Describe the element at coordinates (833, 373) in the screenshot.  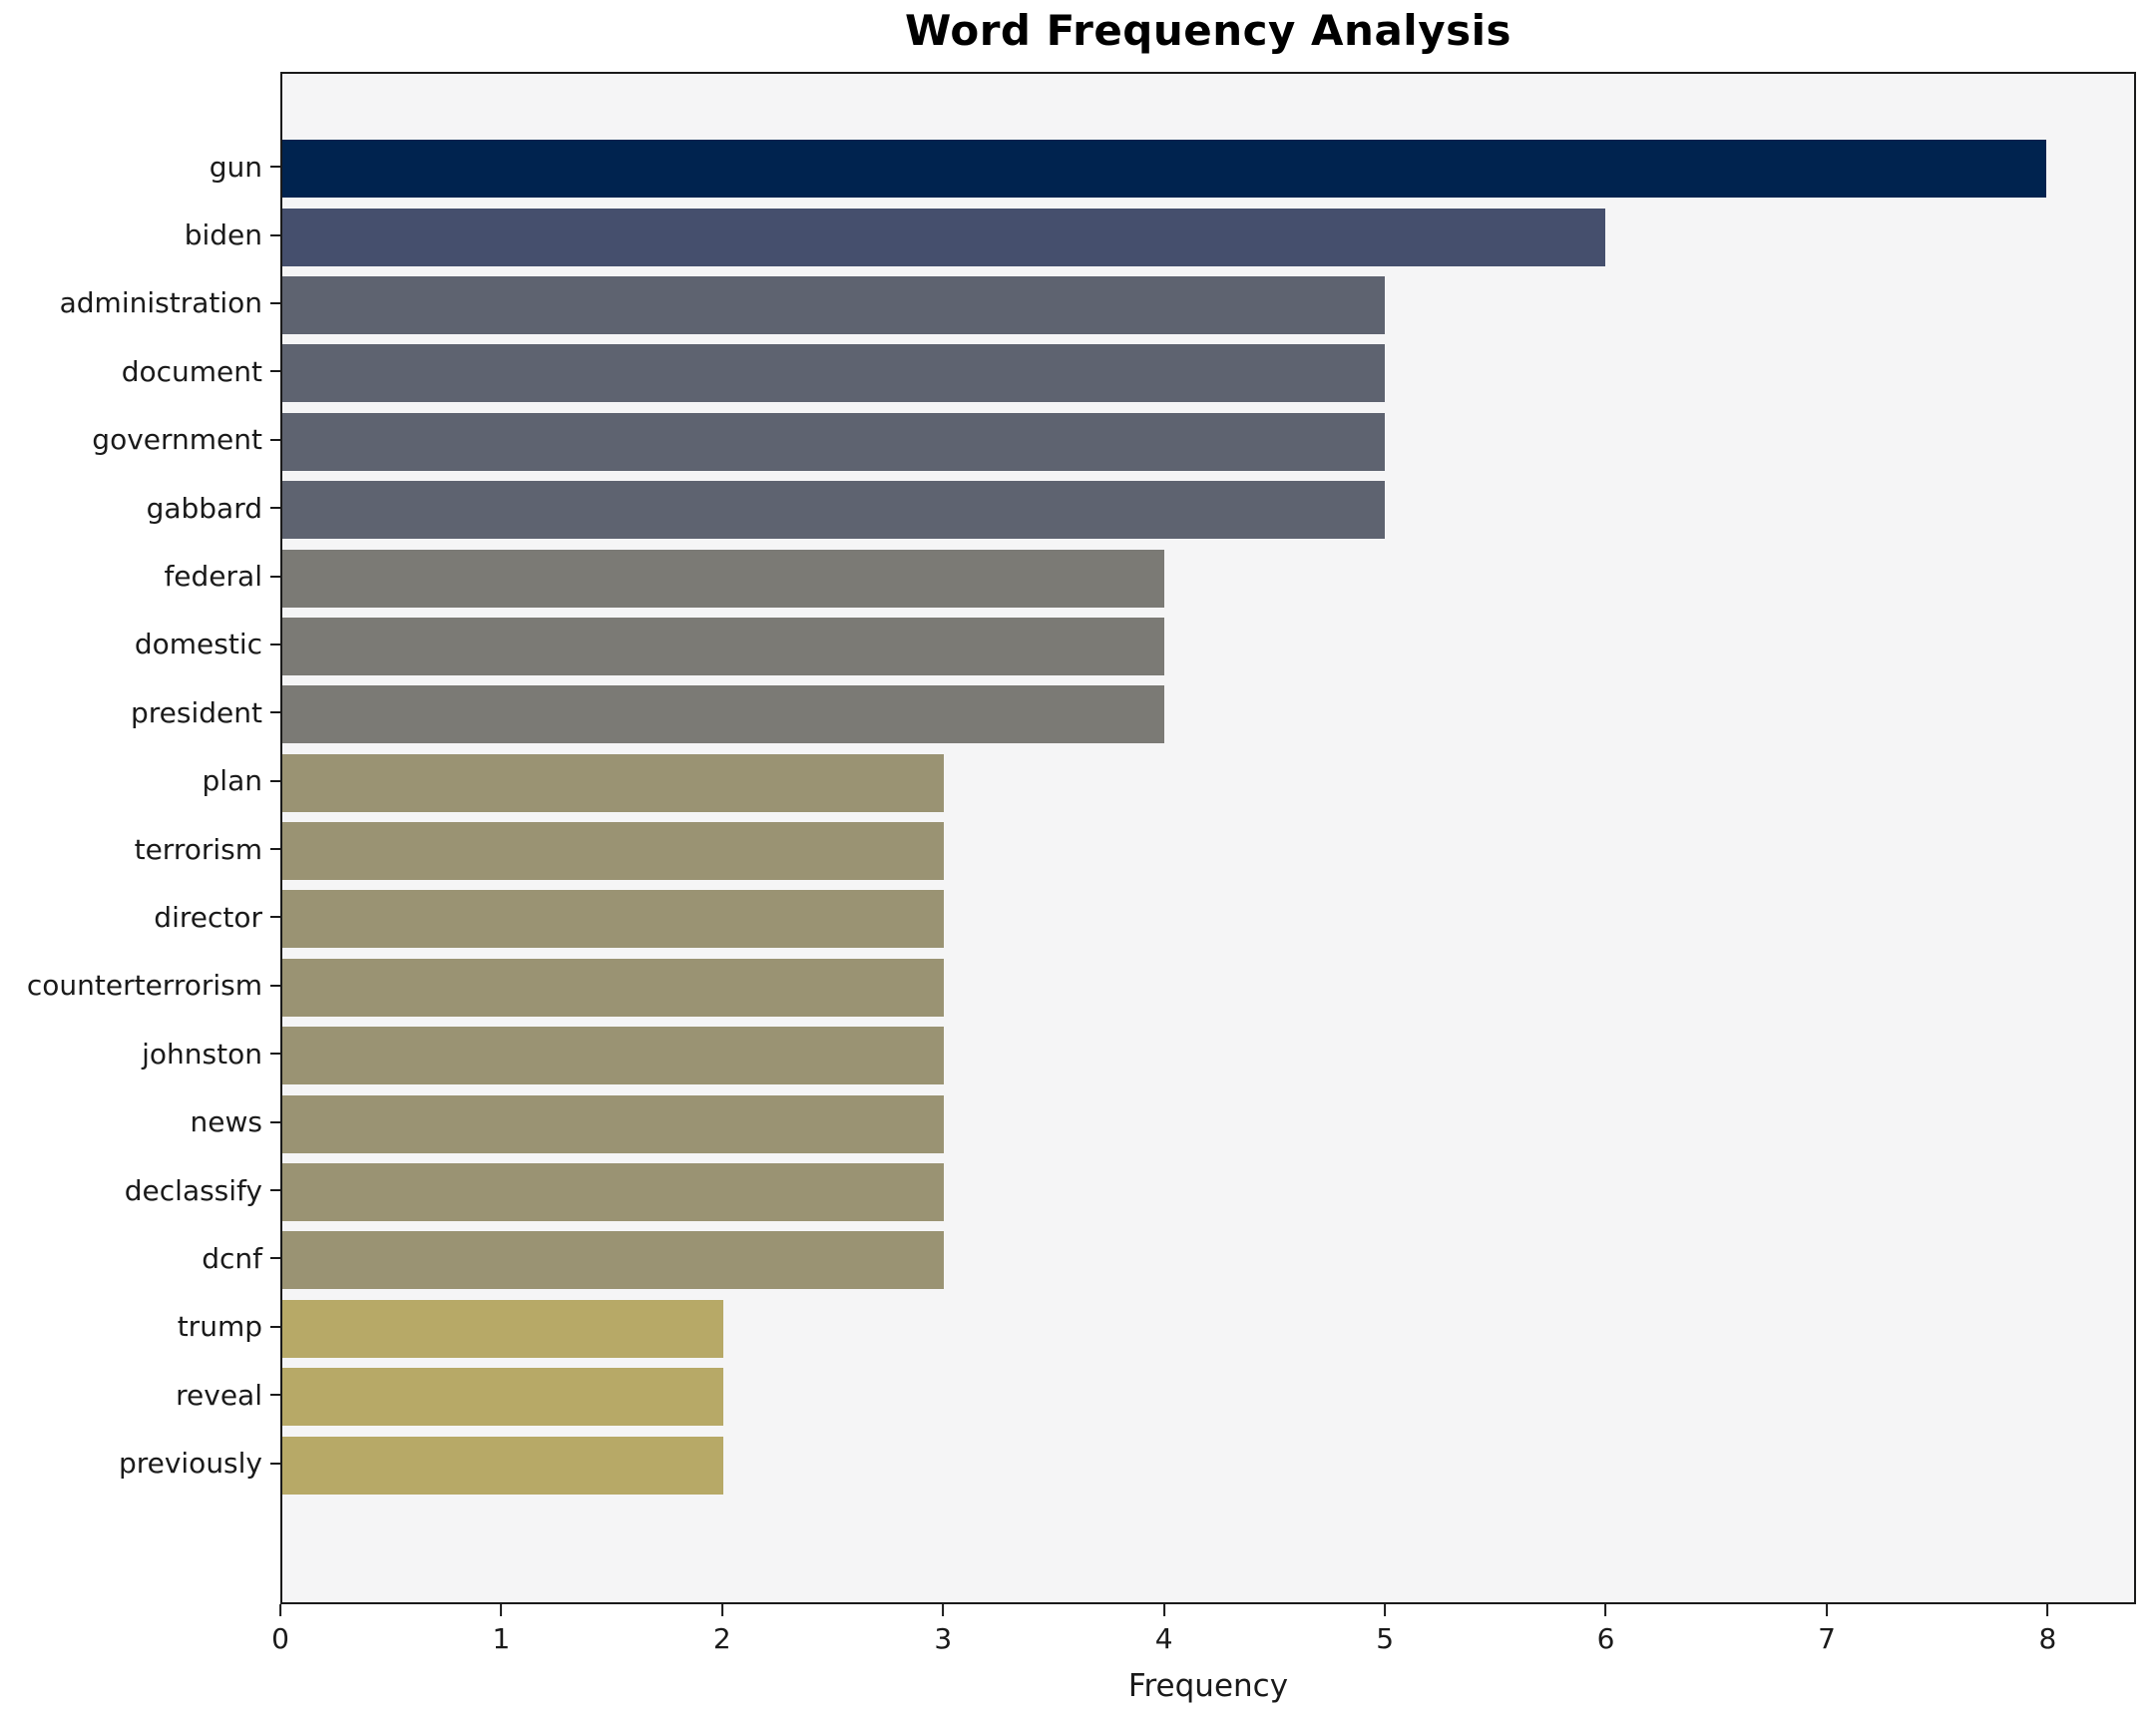
I see `frequency-bar-document` at that location.